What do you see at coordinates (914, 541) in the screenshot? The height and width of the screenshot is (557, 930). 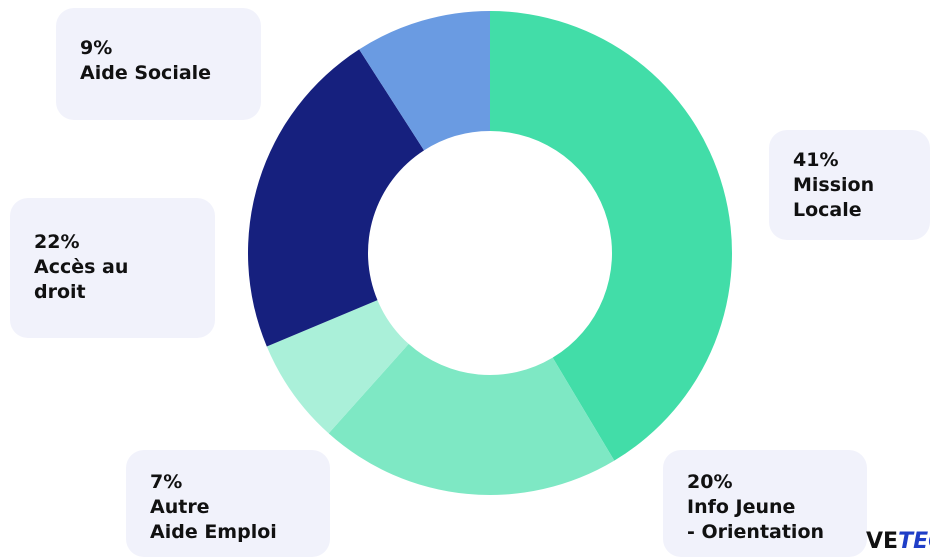 I see `brand-logo-part2: TECH` at bounding box center [914, 541].